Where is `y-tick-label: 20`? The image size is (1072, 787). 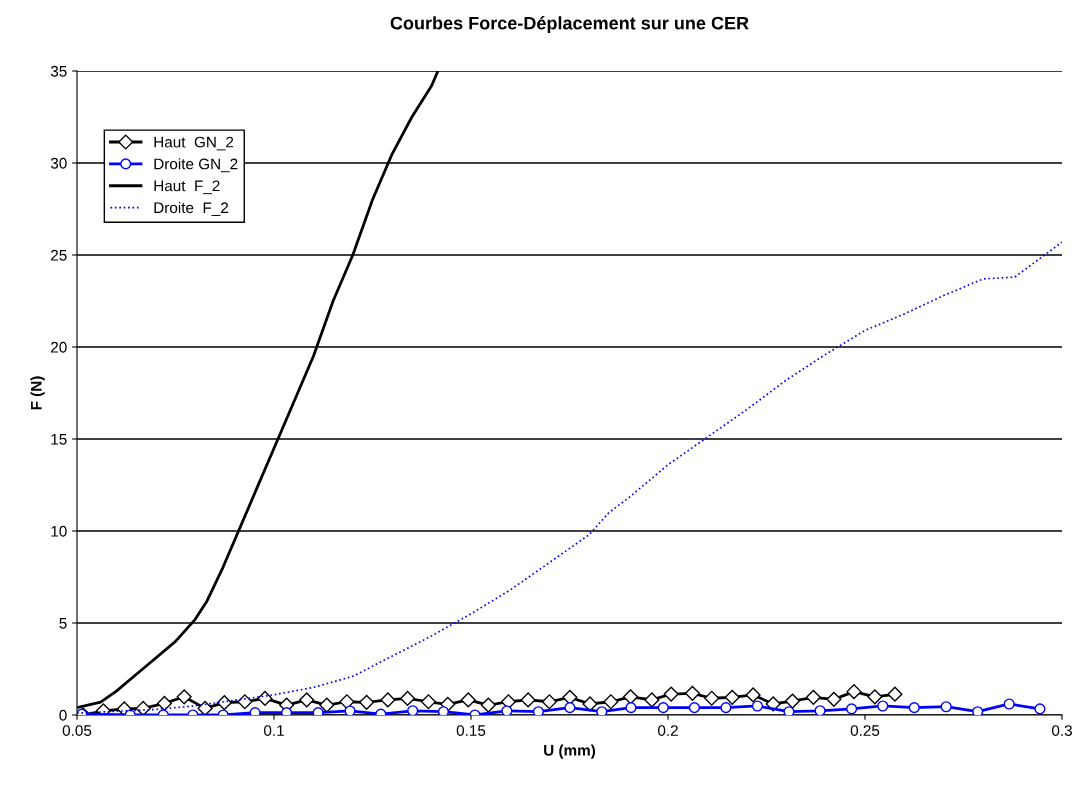 y-tick-label: 20 is located at coordinates (59, 347).